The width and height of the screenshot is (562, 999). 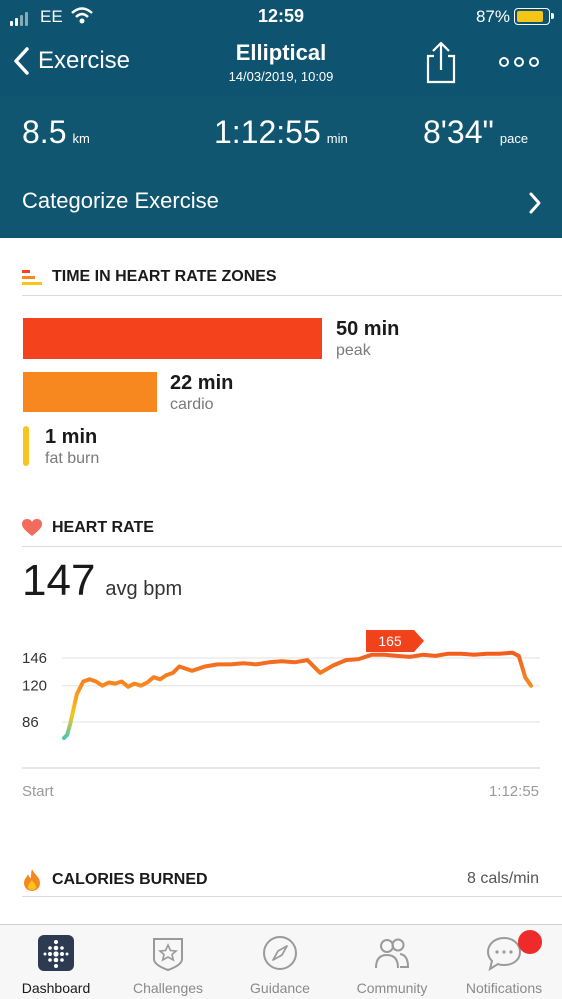 I want to click on x-axis-end: 1:12:55, so click(x=513, y=791).